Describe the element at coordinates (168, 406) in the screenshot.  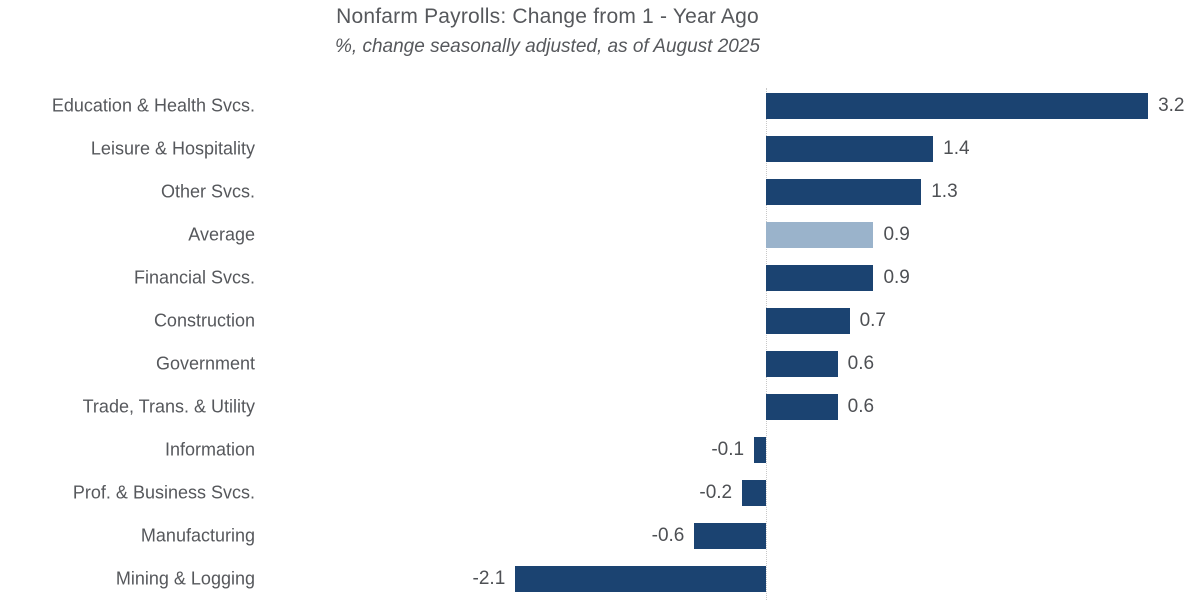
I see `category-label: Trade, Trans. & Utility` at that location.